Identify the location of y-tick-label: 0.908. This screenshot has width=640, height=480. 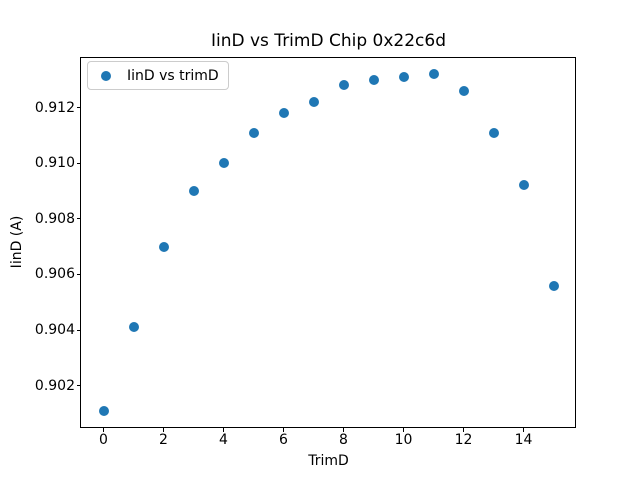
(54, 218).